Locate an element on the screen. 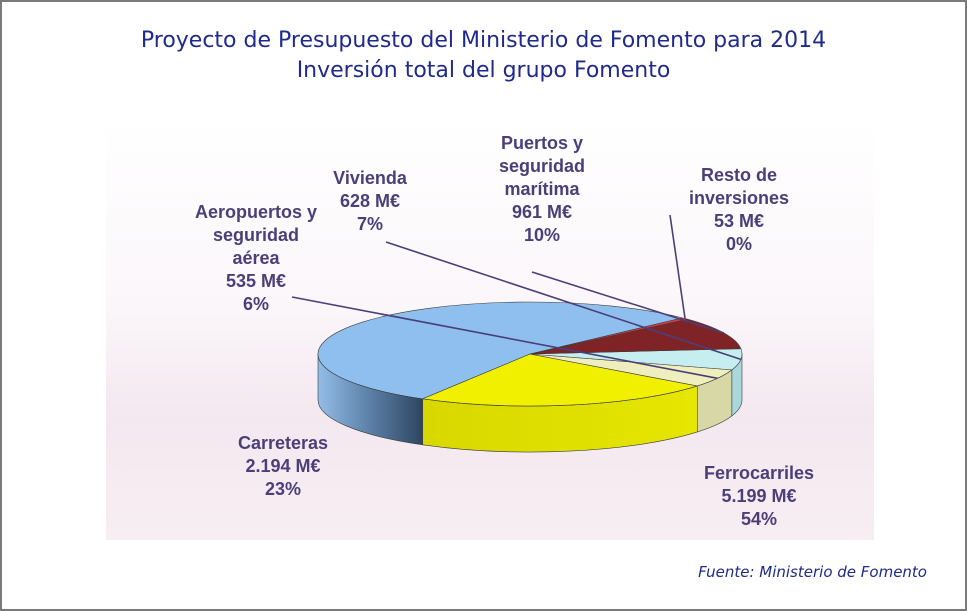  label-resto-line2: inversiones is located at coordinates (739, 198).